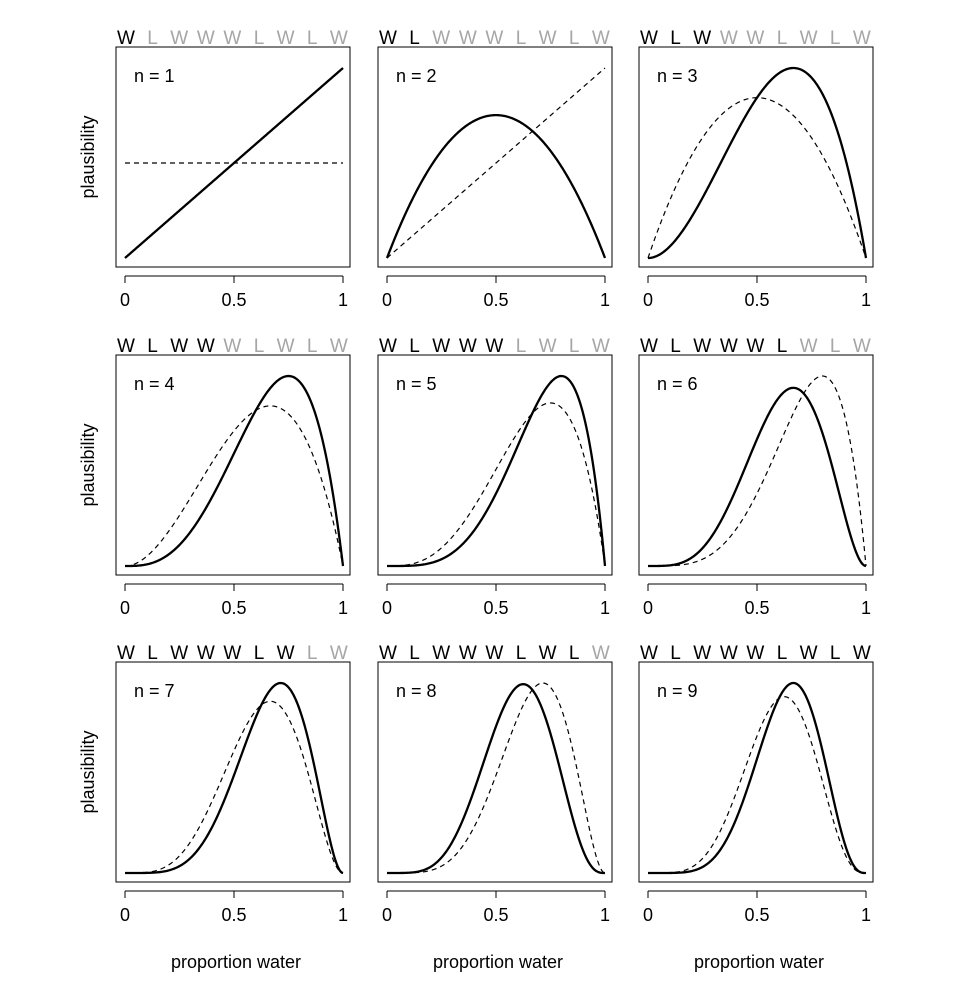 The image size is (967, 988). What do you see at coordinates (498, 962) in the screenshot?
I see `x-axis-label: proportion water` at bounding box center [498, 962].